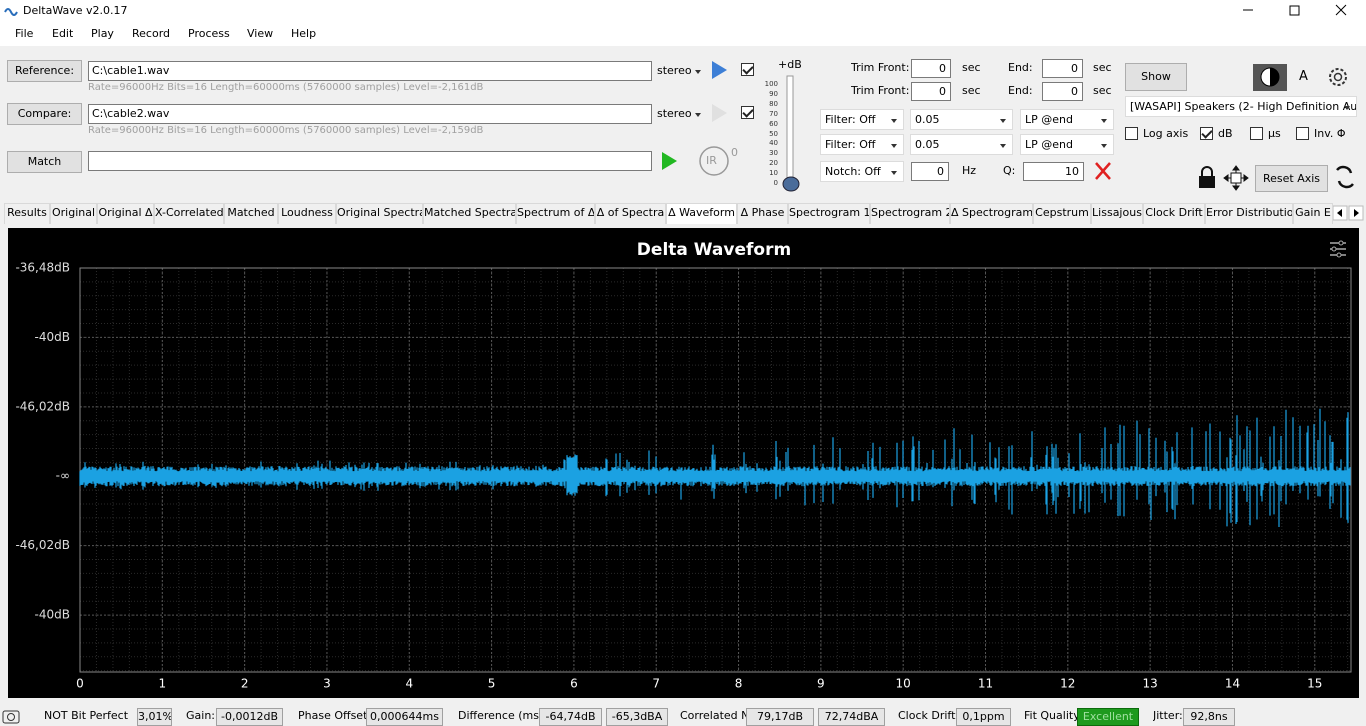 Image resolution: width=1366 pixels, height=726 pixels. What do you see at coordinates (327, 684) in the screenshot?
I see `x-tick-label: 3` at bounding box center [327, 684].